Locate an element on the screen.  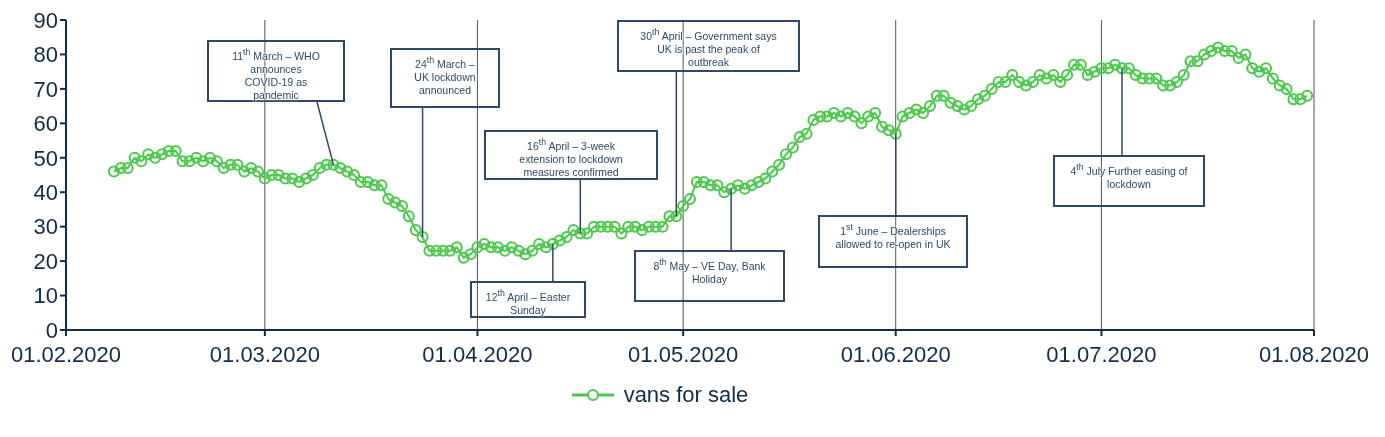
legend-label: vans for sale is located at coordinates (686, 395).